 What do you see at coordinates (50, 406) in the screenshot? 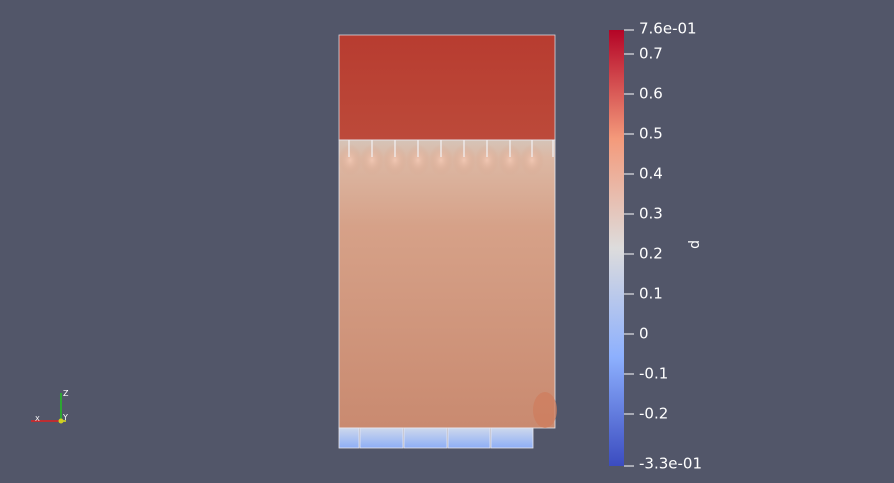
I see `orientation-axes: Z X Y` at bounding box center [50, 406].